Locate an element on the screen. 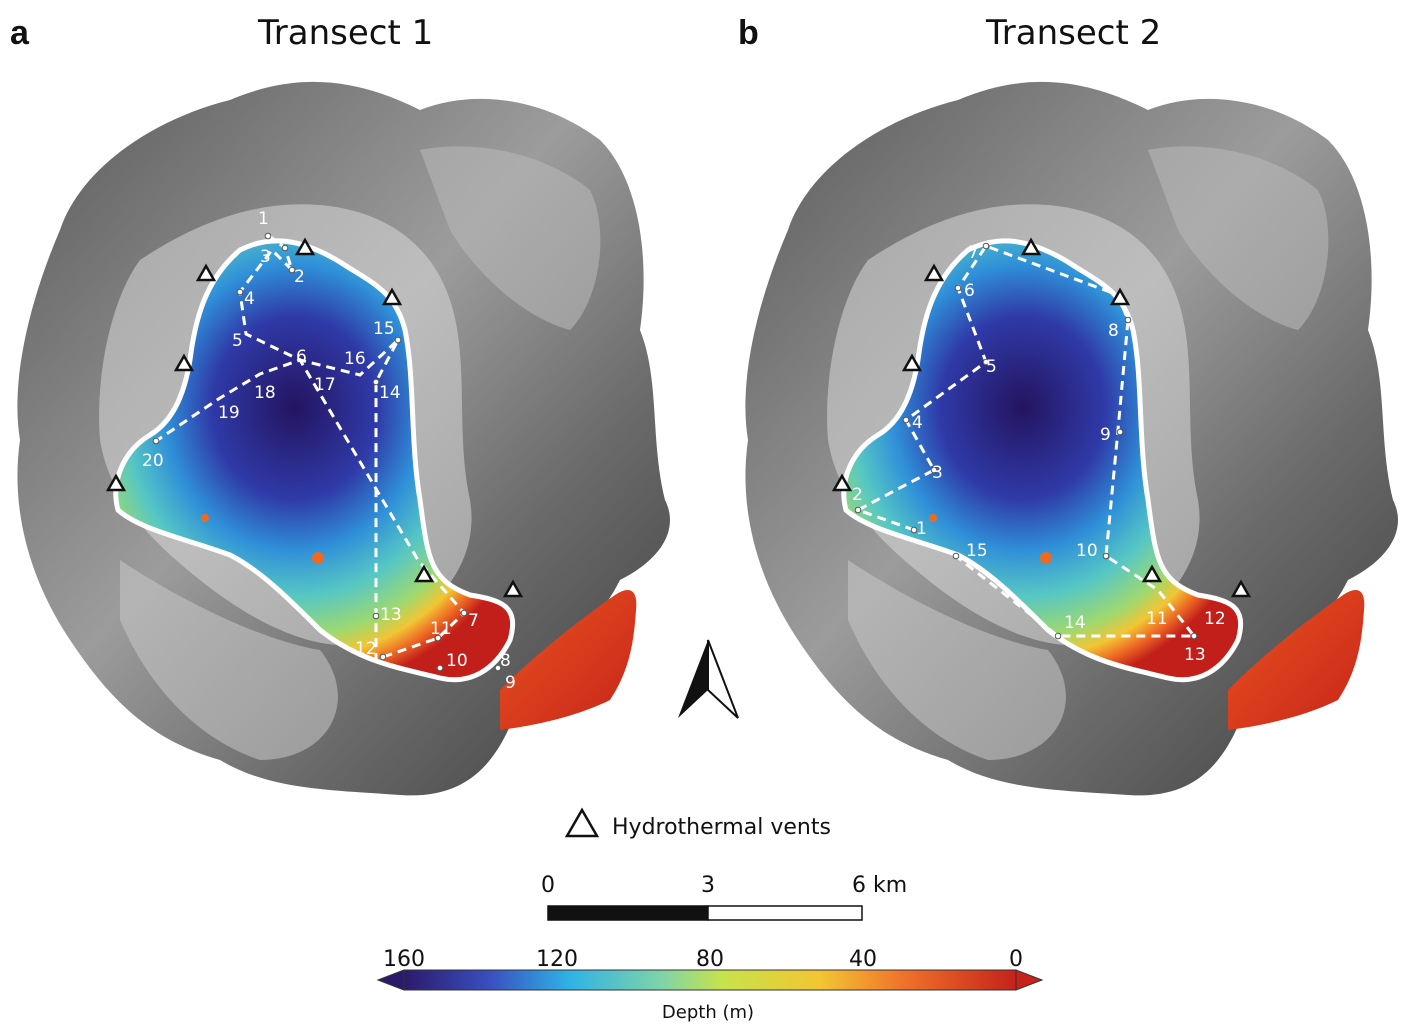 The image size is (1417, 1036). panel-a-station-dots is located at coordinates (327, 452).